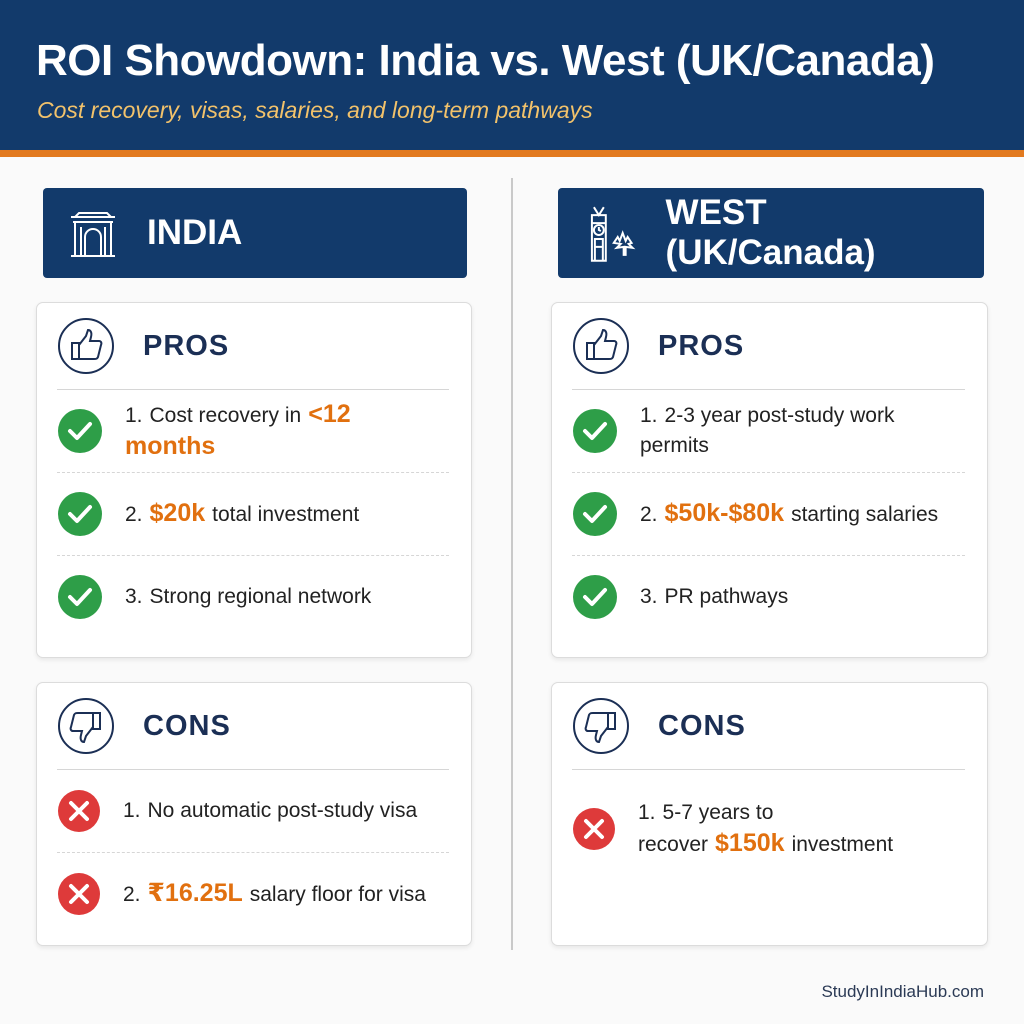 The width and height of the screenshot is (1024, 1024). What do you see at coordinates (724, 513) in the screenshot?
I see `highlight: $50k-$80k` at bounding box center [724, 513].